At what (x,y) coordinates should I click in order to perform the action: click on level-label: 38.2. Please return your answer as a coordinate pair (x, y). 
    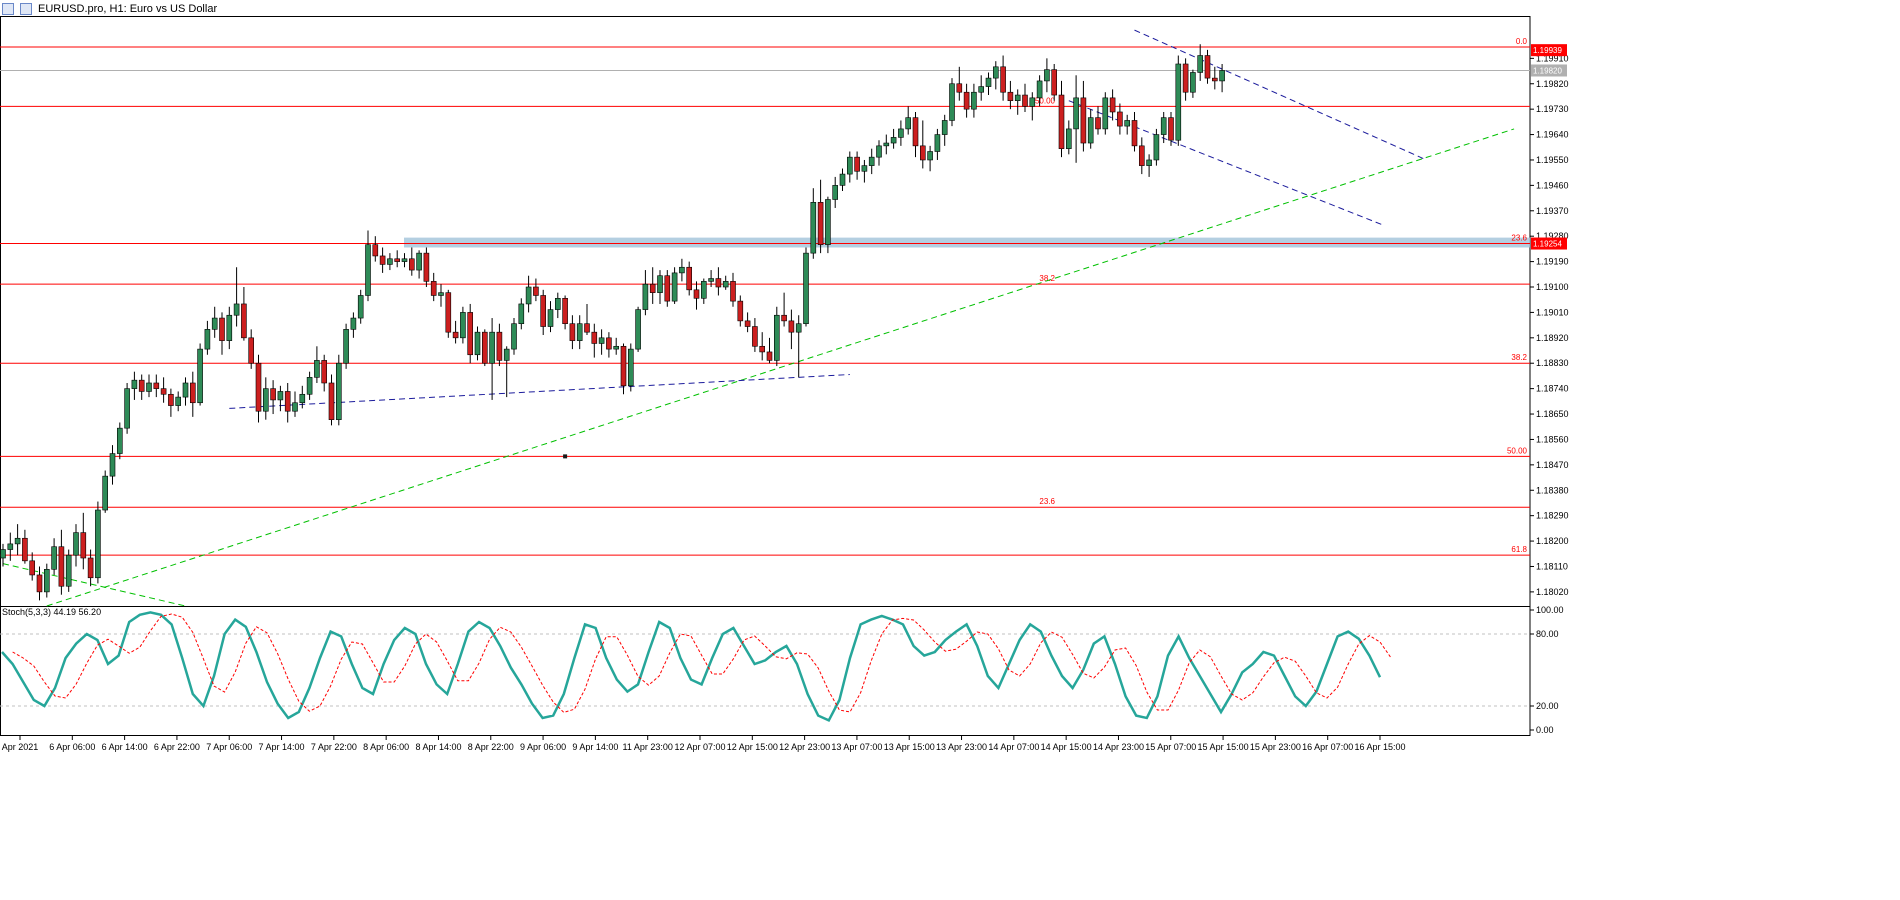
    Looking at the image, I should click on (1047, 278).